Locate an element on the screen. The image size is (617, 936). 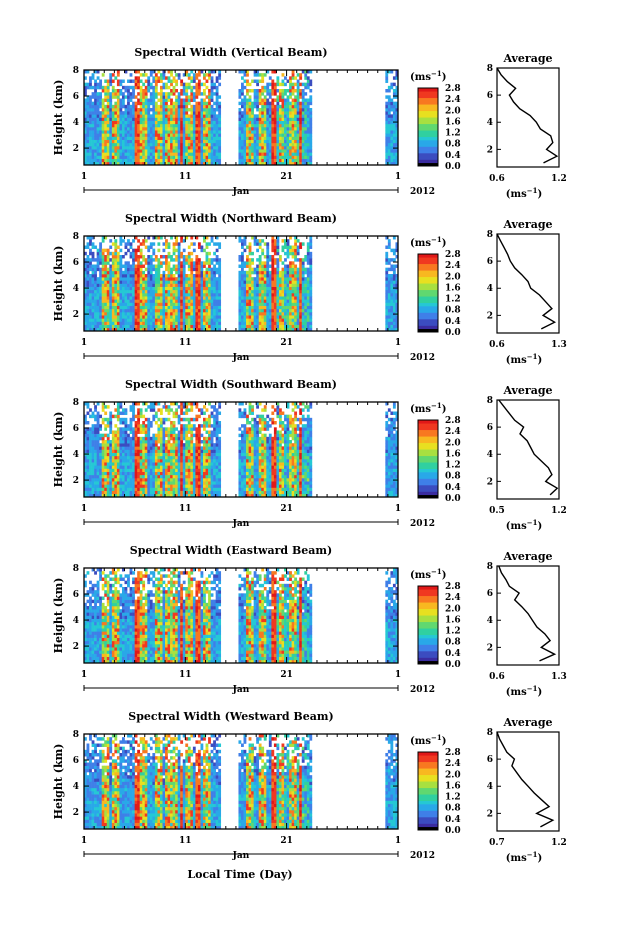
colorbar-swatch is located at coordinates (428, 272).